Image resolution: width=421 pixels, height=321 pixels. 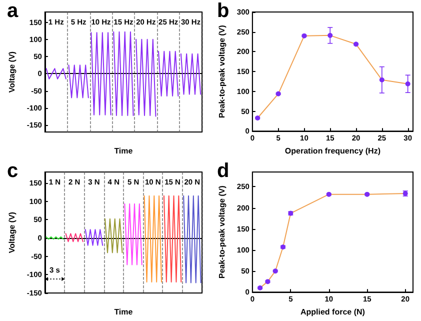 What do you see at coordinates (223, 11) in the screenshot?
I see `chart-title: b` at bounding box center [223, 11].